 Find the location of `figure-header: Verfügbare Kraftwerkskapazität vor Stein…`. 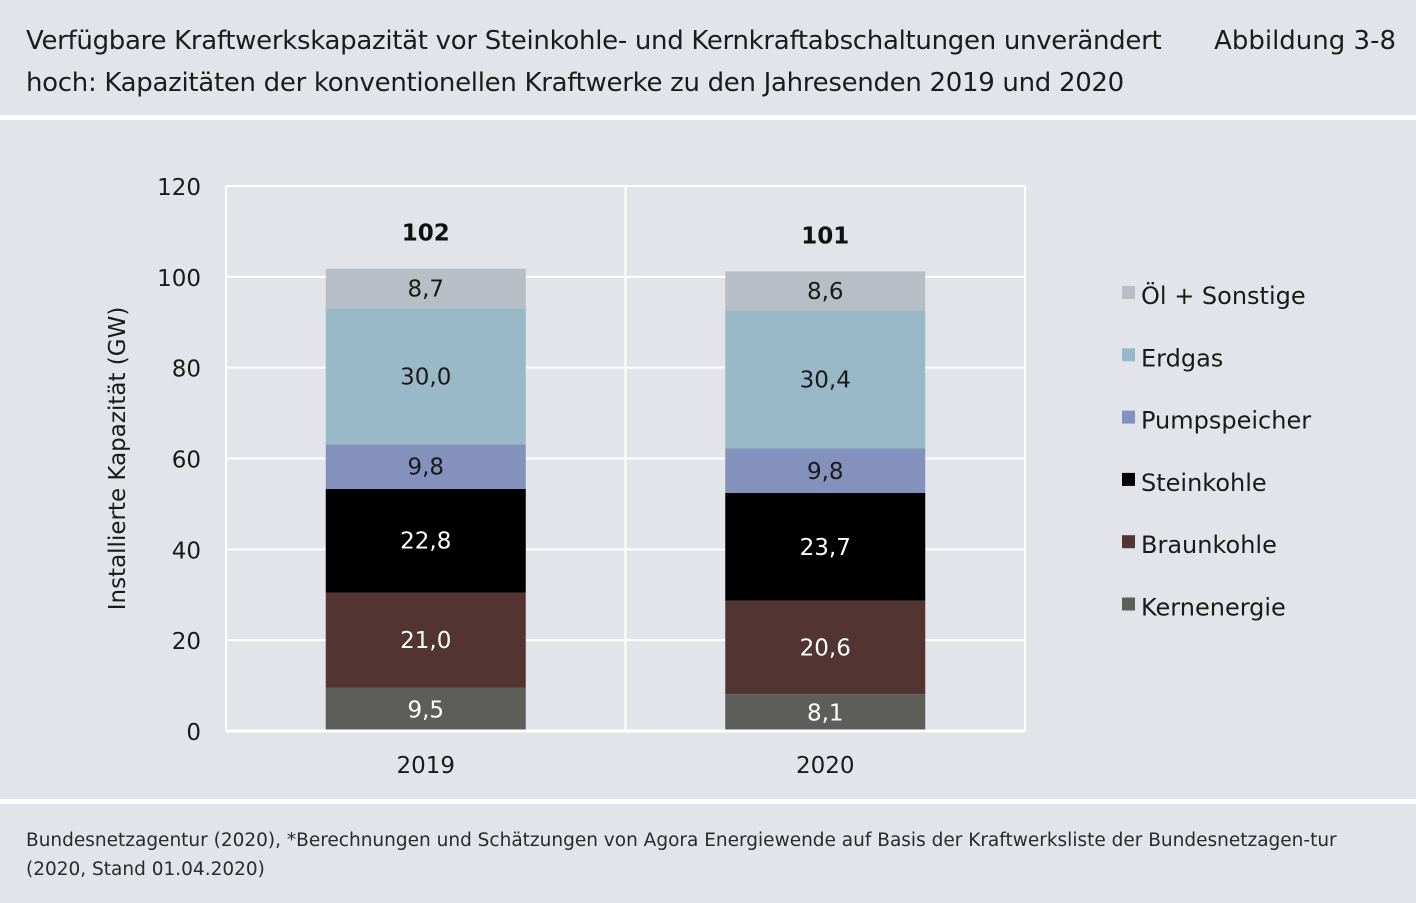

figure-header: Verfügbare Kraftwerkskapazität vor Stein… is located at coordinates (708, 58).